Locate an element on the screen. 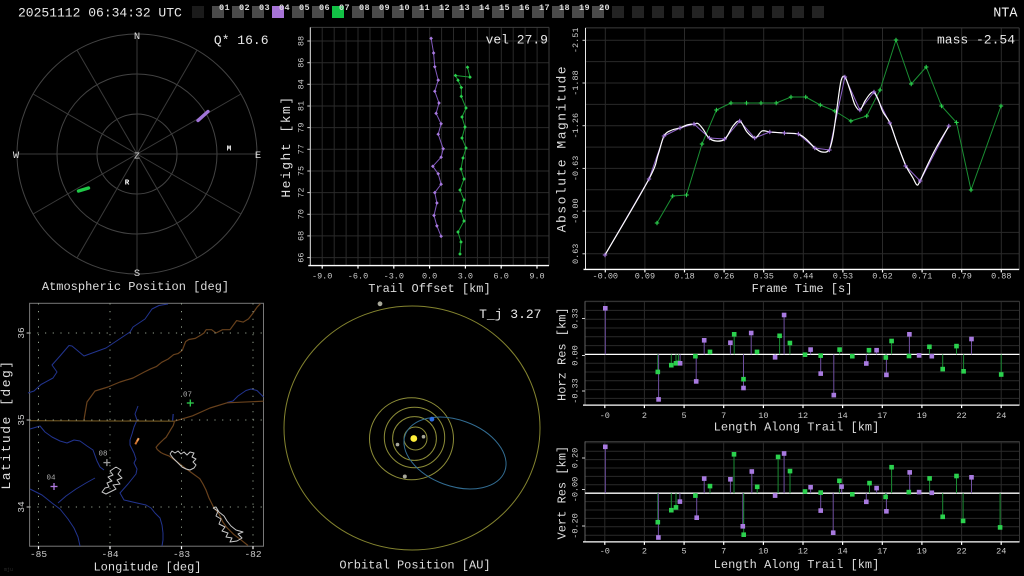 The width and height of the screenshot is (1024, 576). svg-text: Longitude [deg] is located at coordinates (147, 568).